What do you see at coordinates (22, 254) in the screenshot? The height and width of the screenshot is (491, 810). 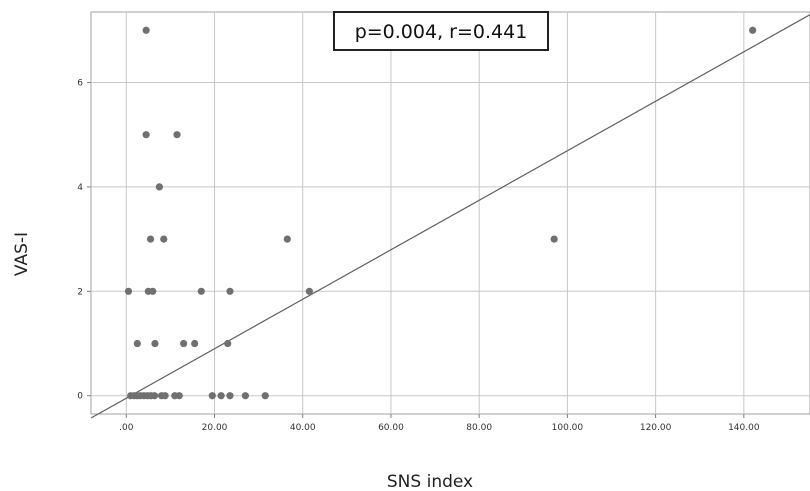 I see `y-axis-title: VAS-I` at bounding box center [22, 254].